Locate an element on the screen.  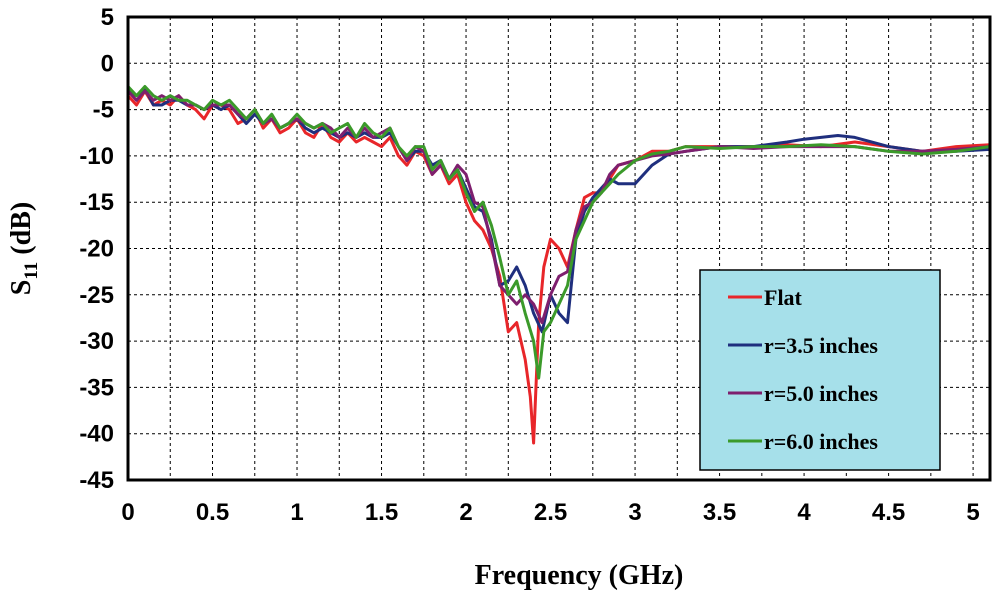
x-axis-title: Frequency (GHz) is located at coordinates (579, 575).